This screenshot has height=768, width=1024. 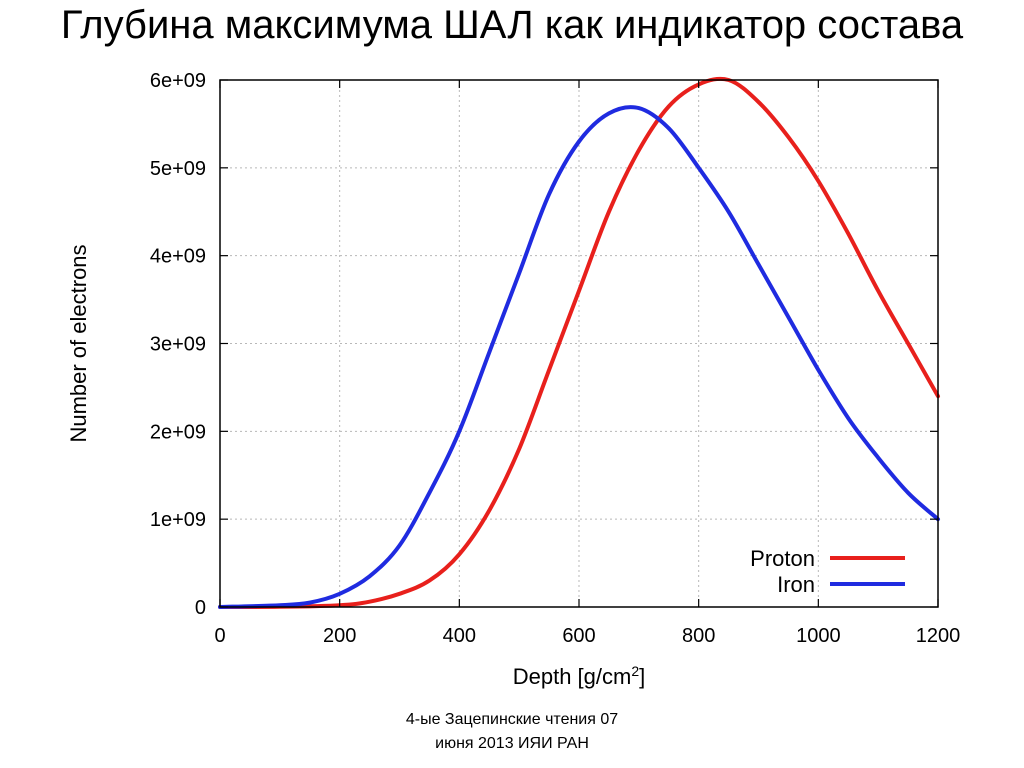 I want to click on y-tick-label: 2e+09, so click(x=178, y=432).